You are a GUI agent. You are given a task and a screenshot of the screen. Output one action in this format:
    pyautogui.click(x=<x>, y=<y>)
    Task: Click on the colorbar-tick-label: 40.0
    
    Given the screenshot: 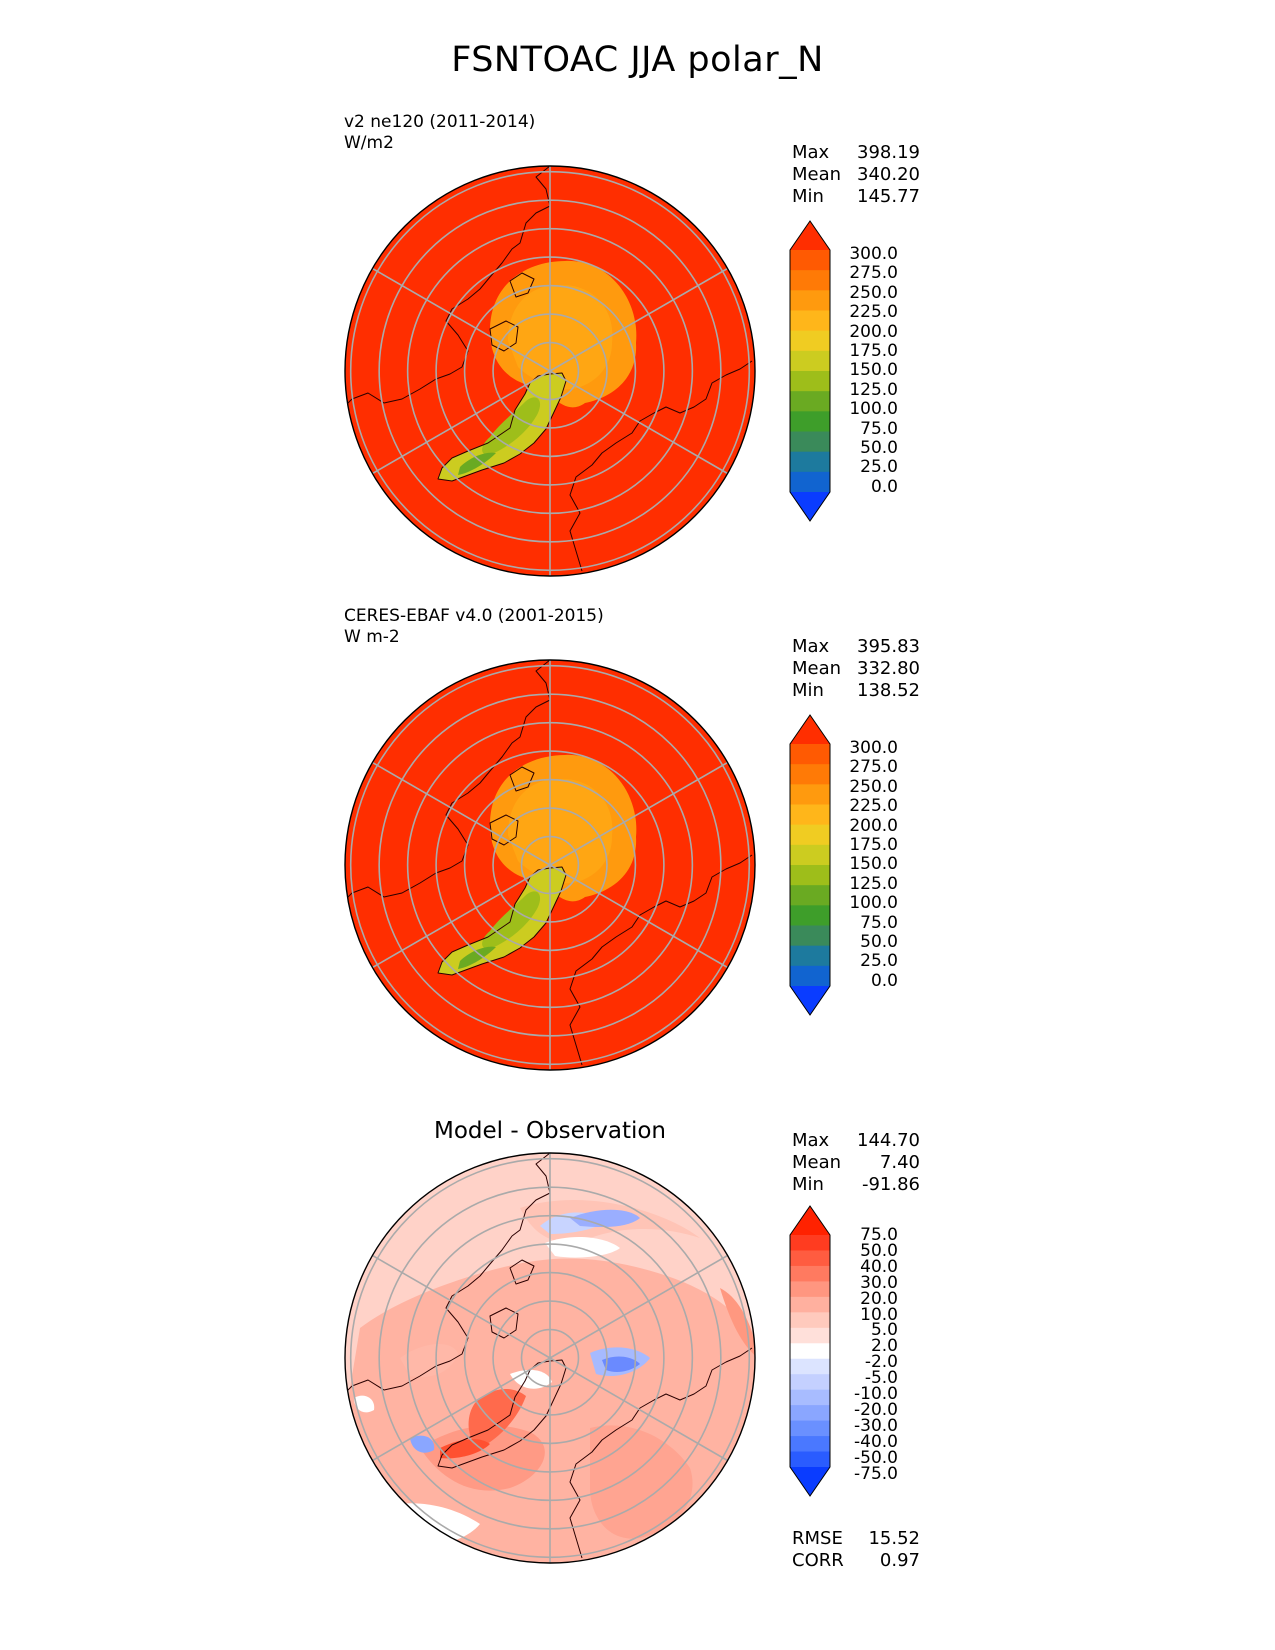 What is the action you would take?
    pyautogui.click(x=879, y=1266)
    